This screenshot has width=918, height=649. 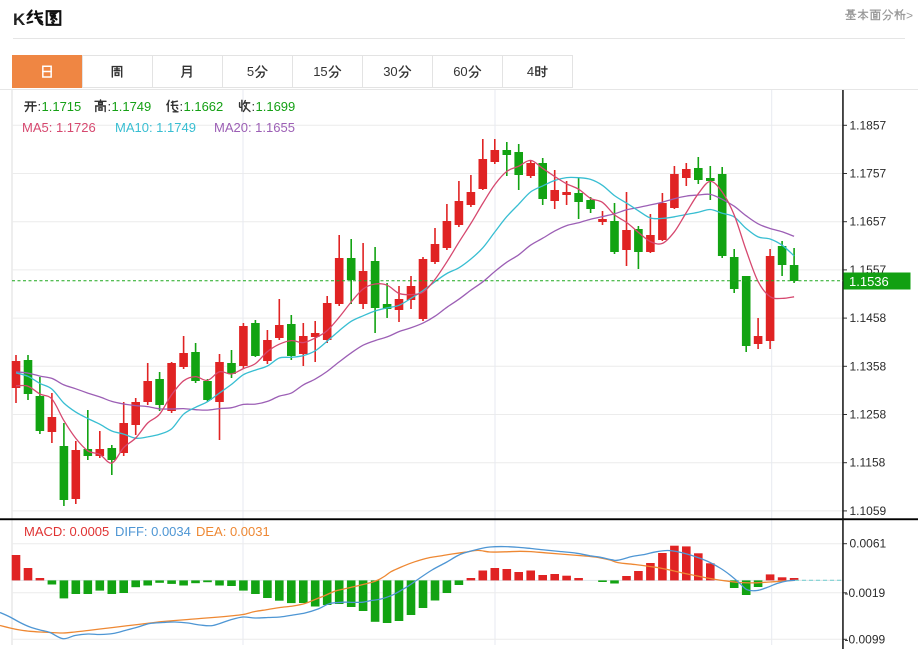 I want to click on svg-text: -0.0019, so click(x=865, y=593).